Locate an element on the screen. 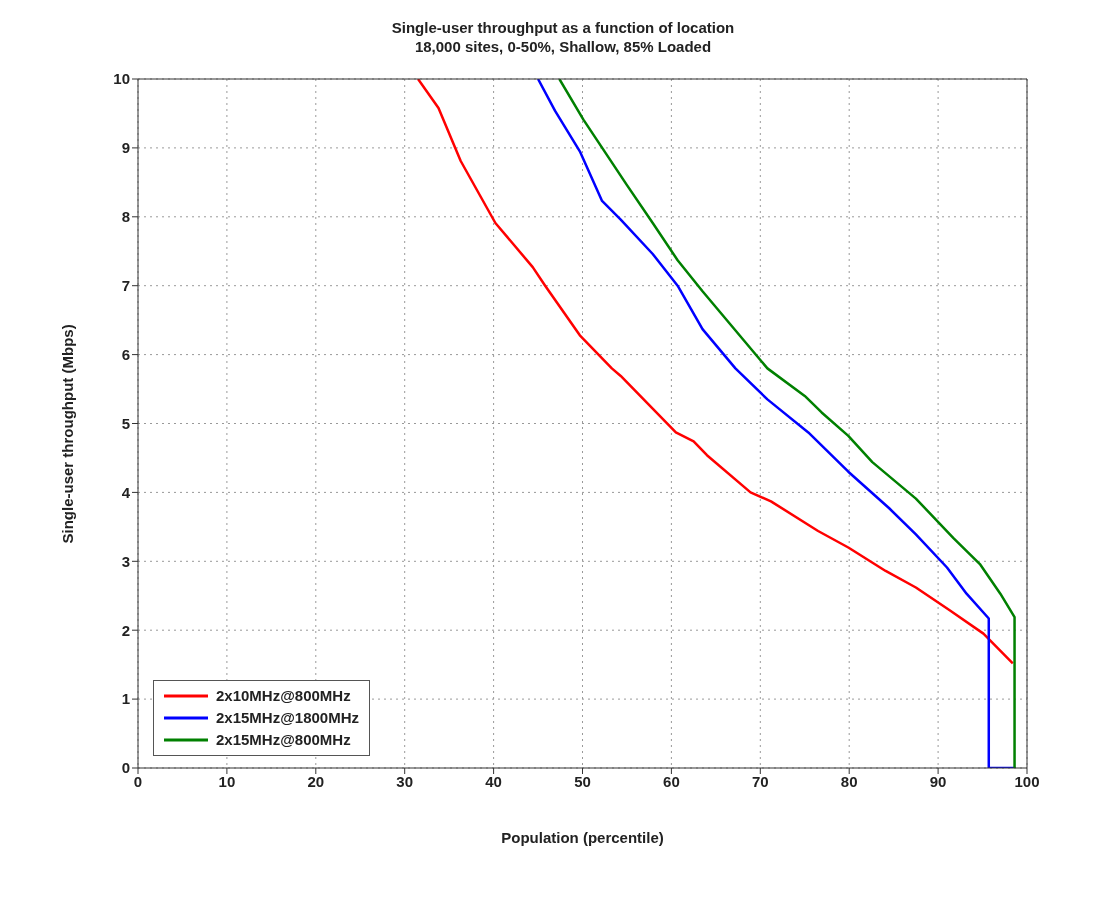 The image size is (1099, 906). x-tick-label: 100 is located at coordinates (1027, 781).